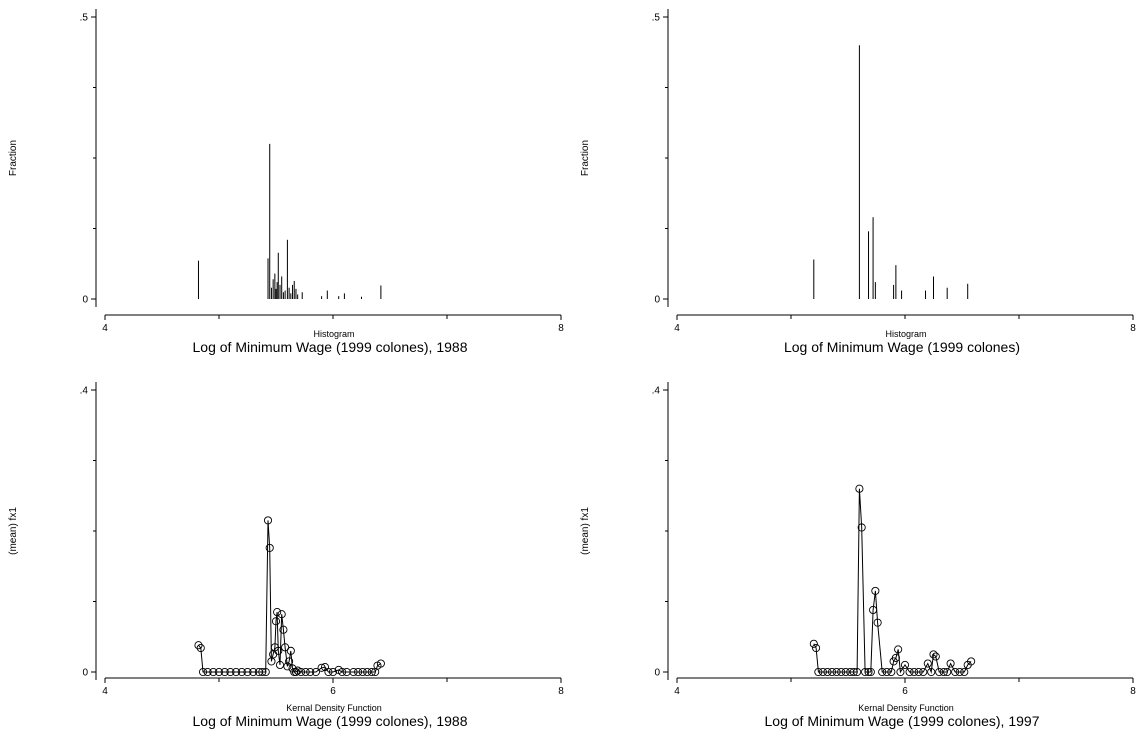 The height and width of the screenshot is (738, 1144). What do you see at coordinates (330, 721) in the screenshot?
I see `x-axis-title: Log of Minimum Wage (1999 colones), 1988` at bounding box center [330, 721].